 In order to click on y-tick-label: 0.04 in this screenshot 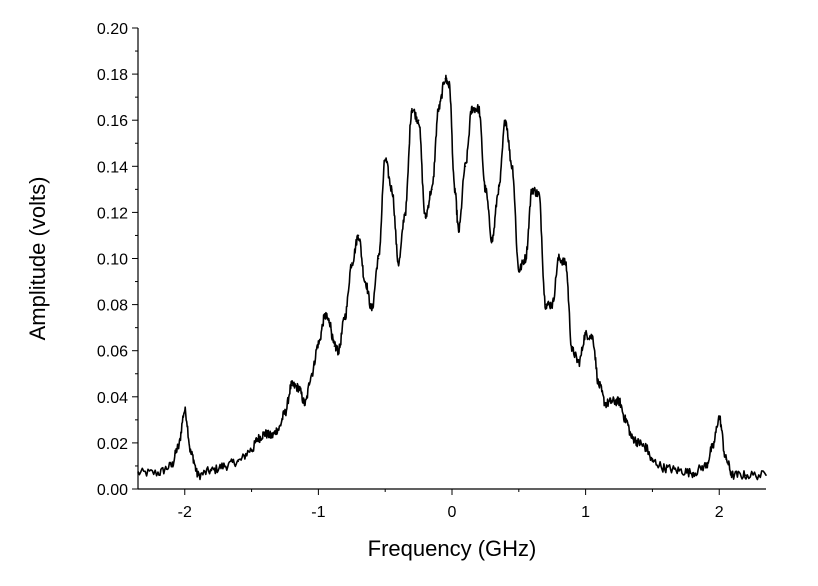, I will do `click(112, 398)`.